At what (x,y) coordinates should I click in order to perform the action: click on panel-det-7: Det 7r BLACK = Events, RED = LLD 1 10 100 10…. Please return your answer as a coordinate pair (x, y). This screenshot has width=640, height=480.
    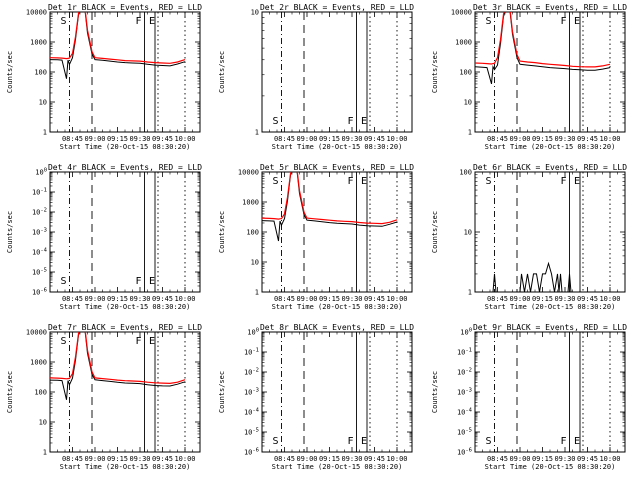
    Looking at the image, I should click on (104, 397).